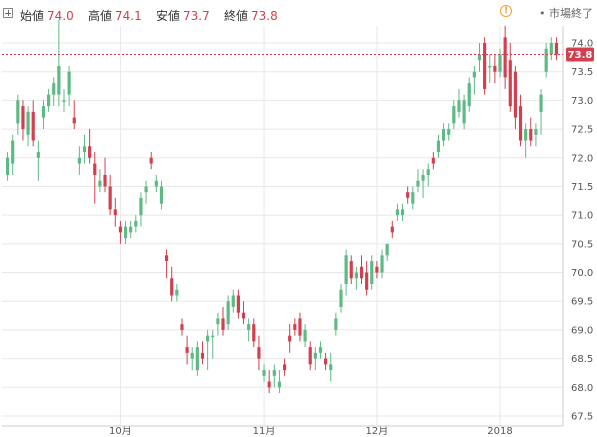 The height and width of the screenshot is (437, 597). What do you see at coordinates (264, 431) in the screenshot?
I see `x-tick-label: 11月` at bounding box center [264, 431].